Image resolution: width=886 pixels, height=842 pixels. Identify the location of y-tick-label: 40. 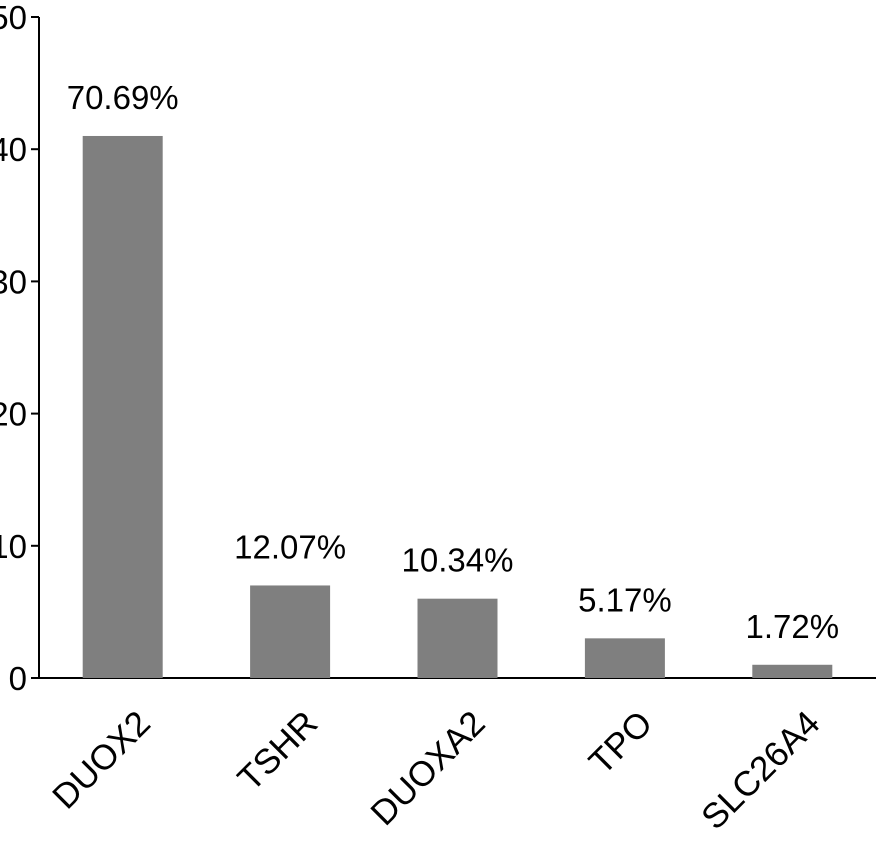
(13, 149).